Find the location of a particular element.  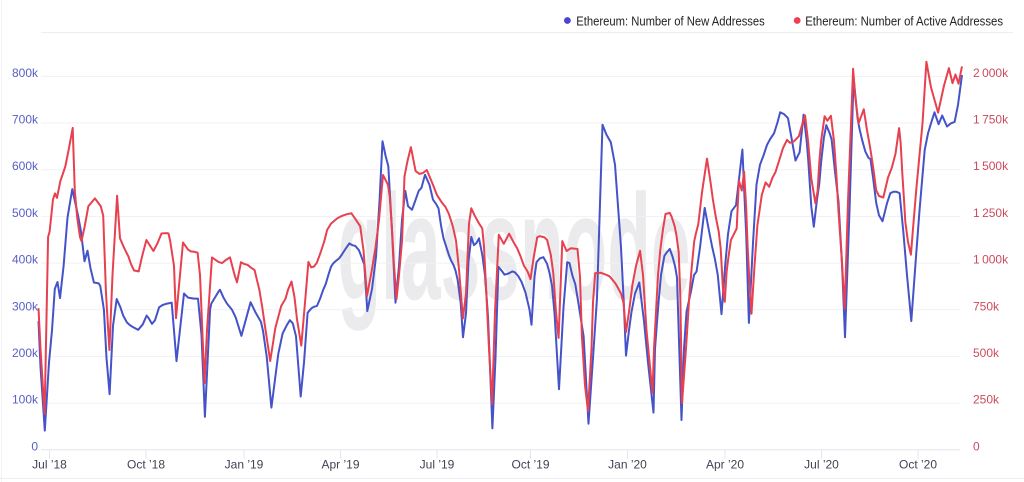

svg-text: 250k is located at coordinates (986, 400).